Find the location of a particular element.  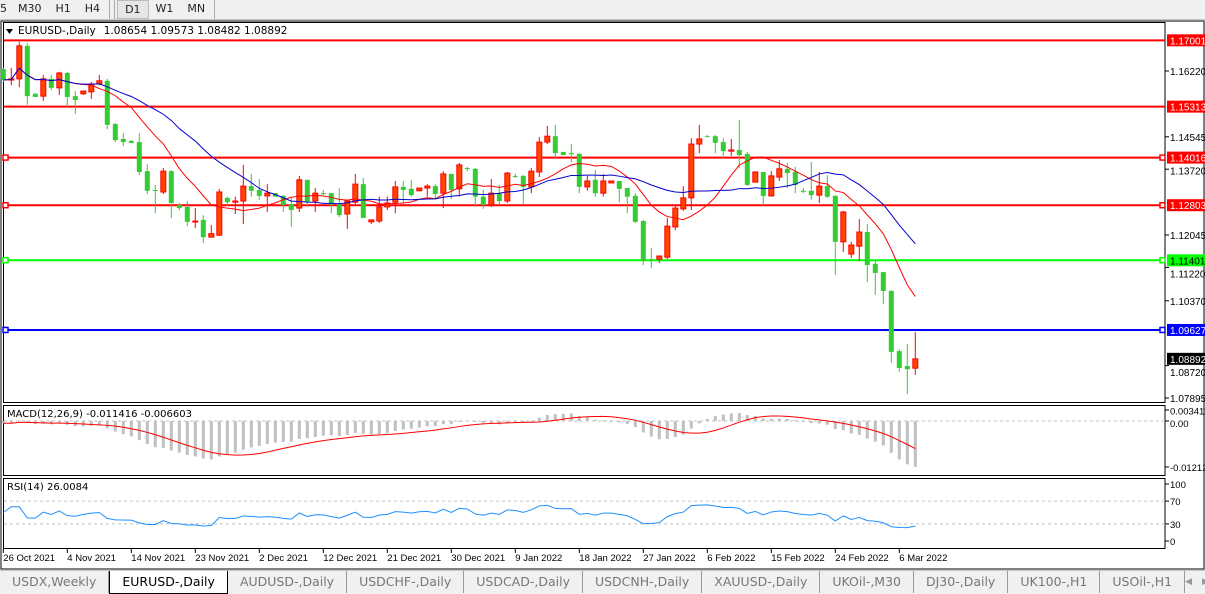

timeframe-d1: D1 is located at coordinates (133, 9).